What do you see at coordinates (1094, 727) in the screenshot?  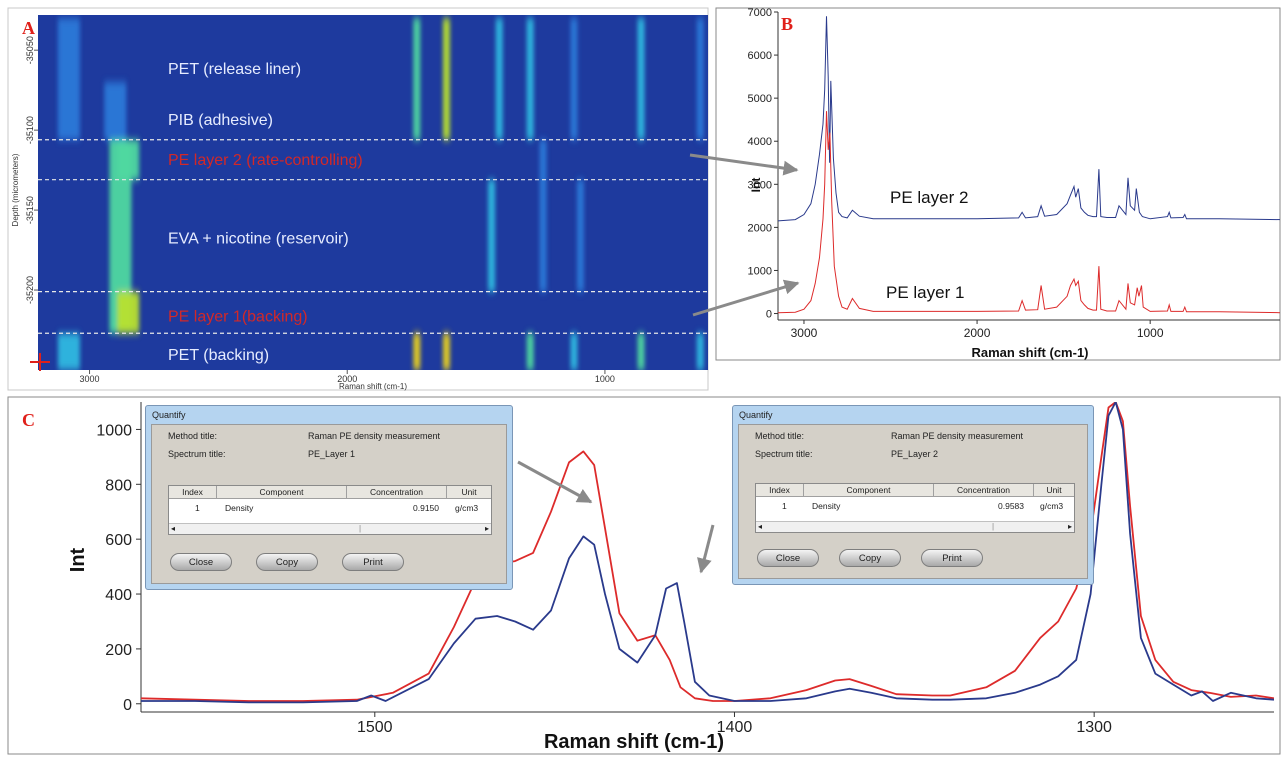 I see `x-tick-label: 1300` at bounding box center [1094, 727].